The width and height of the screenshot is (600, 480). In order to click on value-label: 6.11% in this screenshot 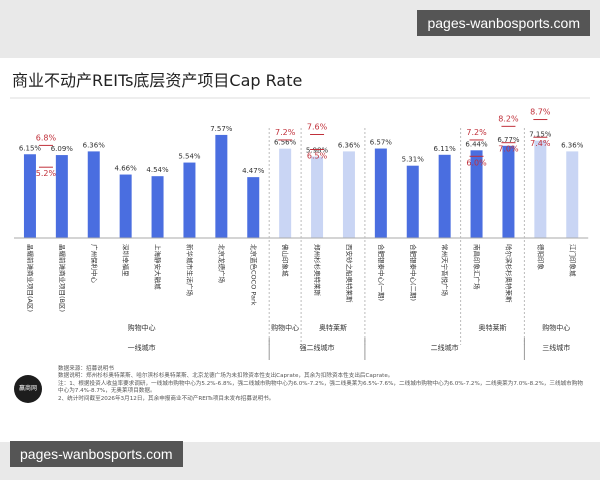, I will do `click(445, 149)`.